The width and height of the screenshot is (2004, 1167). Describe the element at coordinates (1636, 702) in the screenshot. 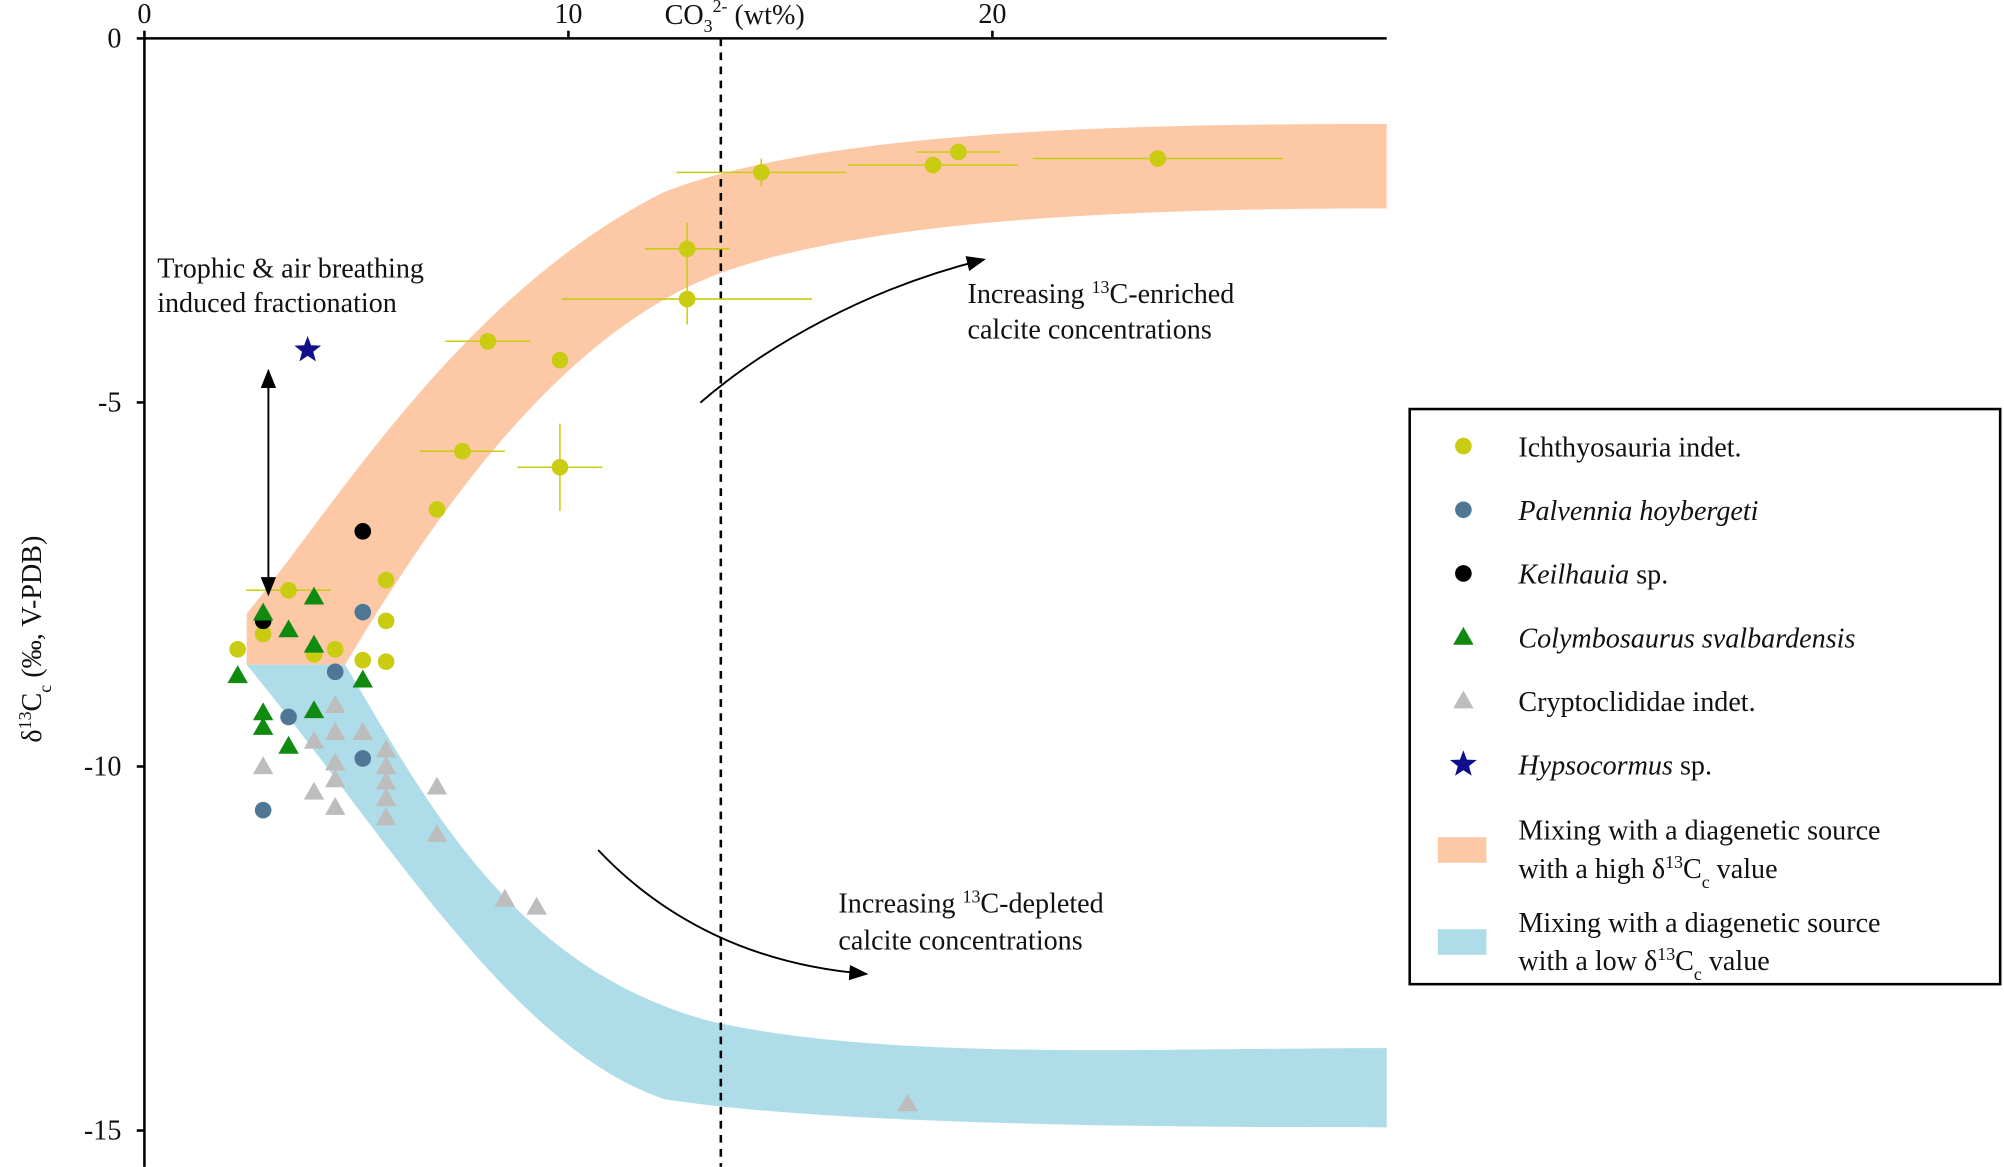

I see `legend-label: Cryptoclididae indet.` at that location.